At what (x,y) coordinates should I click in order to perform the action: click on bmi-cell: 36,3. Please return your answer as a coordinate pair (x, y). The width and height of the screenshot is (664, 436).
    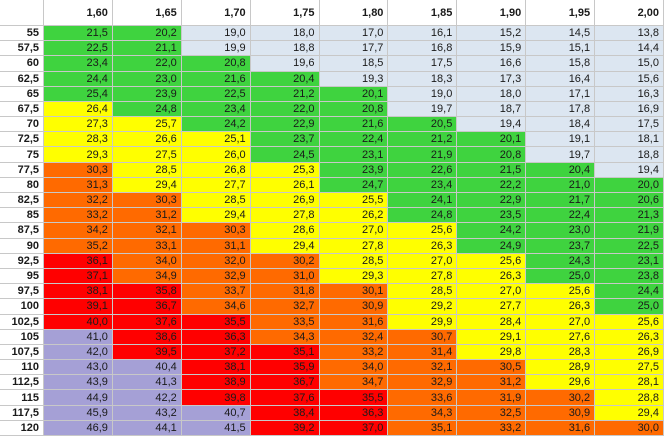
    Looking at the image, I should click on (216, 337).